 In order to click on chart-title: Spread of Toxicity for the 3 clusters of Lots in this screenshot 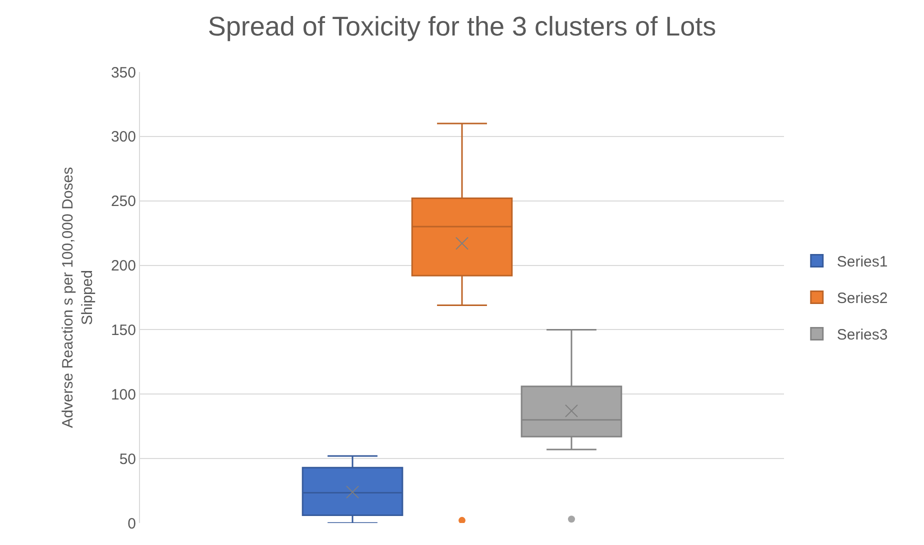, I will do `click(462, 26)`.